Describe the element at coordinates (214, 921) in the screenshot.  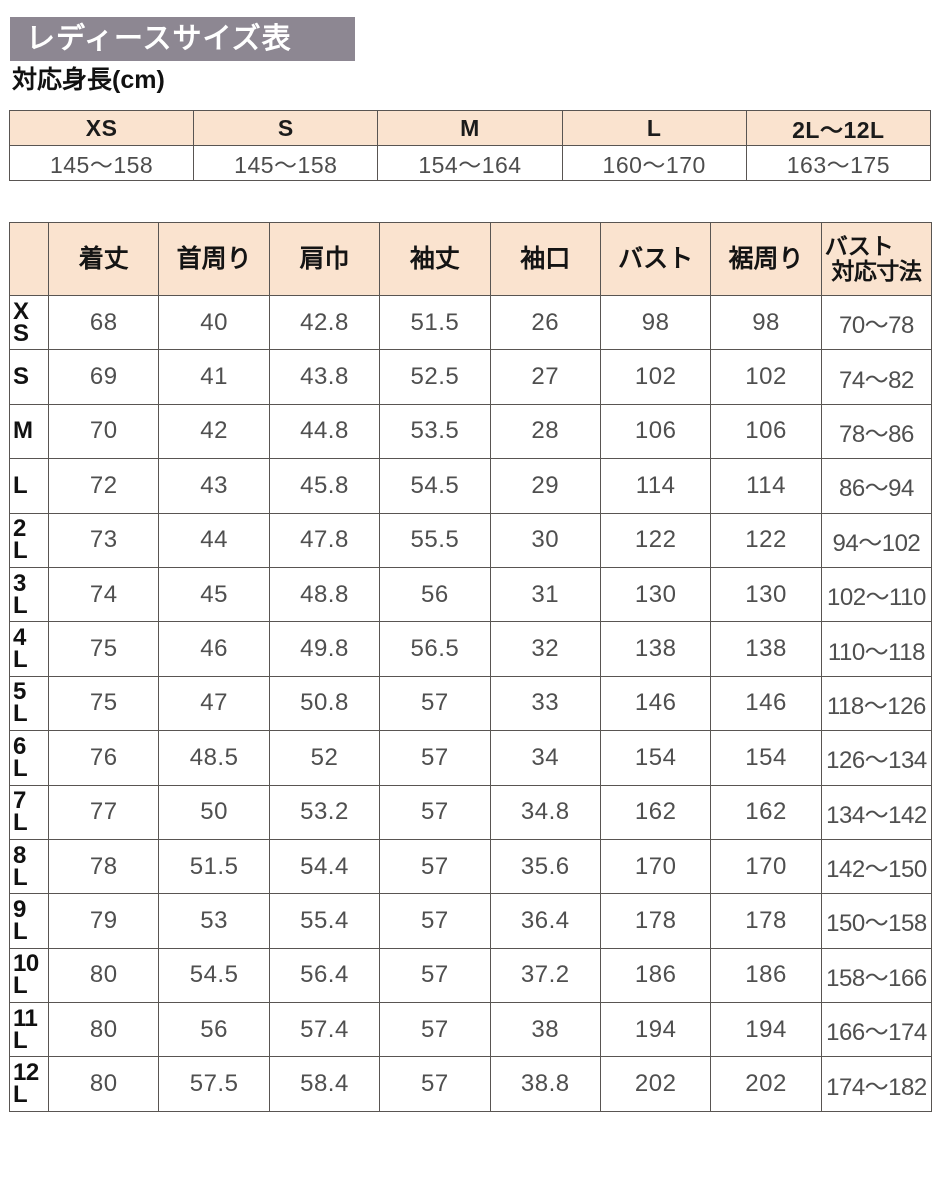
I see `measurement-value-cell: 53` at that location.